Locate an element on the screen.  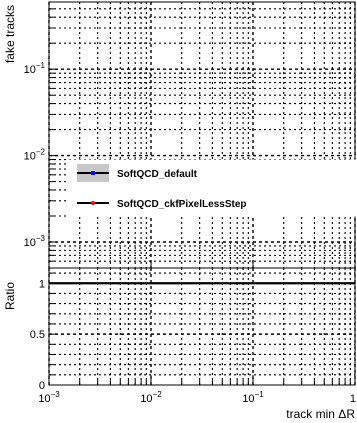
legend-label: SoftQCD_default is located at coordinates (157, 174).